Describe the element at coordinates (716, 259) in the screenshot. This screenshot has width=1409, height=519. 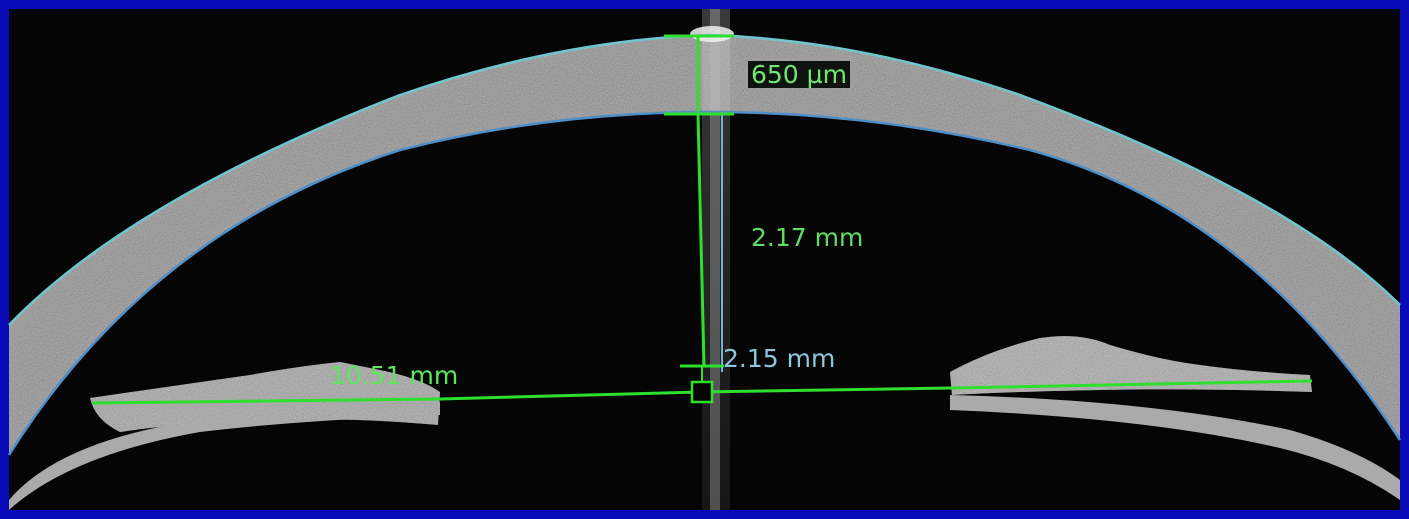
I see `central-beam-artifact` at that location.